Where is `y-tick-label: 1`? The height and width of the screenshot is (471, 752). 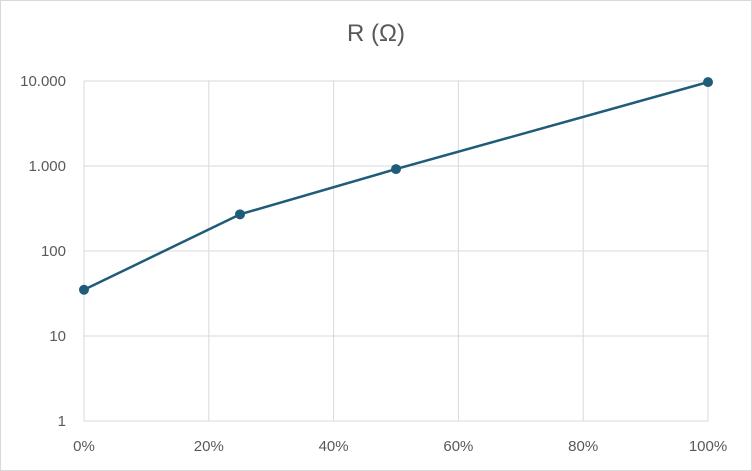 y-tick-label: 1 is located at coordinates (62, 421).